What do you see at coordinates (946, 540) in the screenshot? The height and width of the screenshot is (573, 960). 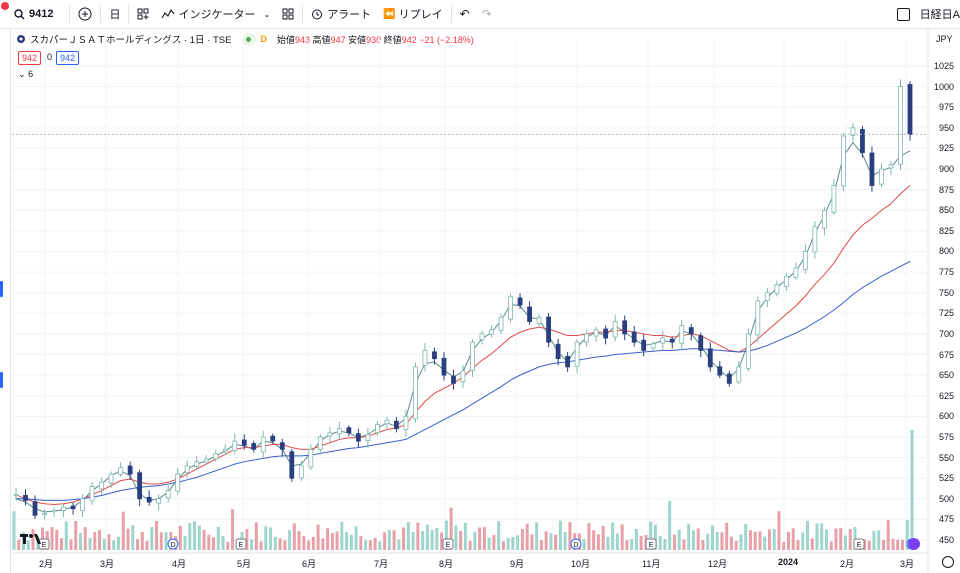 I see `price-tick-label: 450` at bounding box center [946, 540].